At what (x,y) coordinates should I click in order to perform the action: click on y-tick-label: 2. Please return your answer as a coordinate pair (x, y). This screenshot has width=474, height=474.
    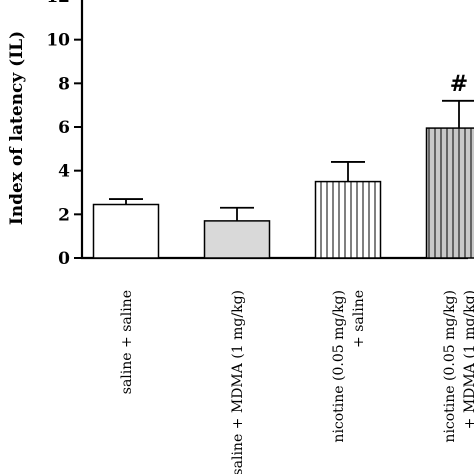
    Looking at the image, I should click on (64, 215).